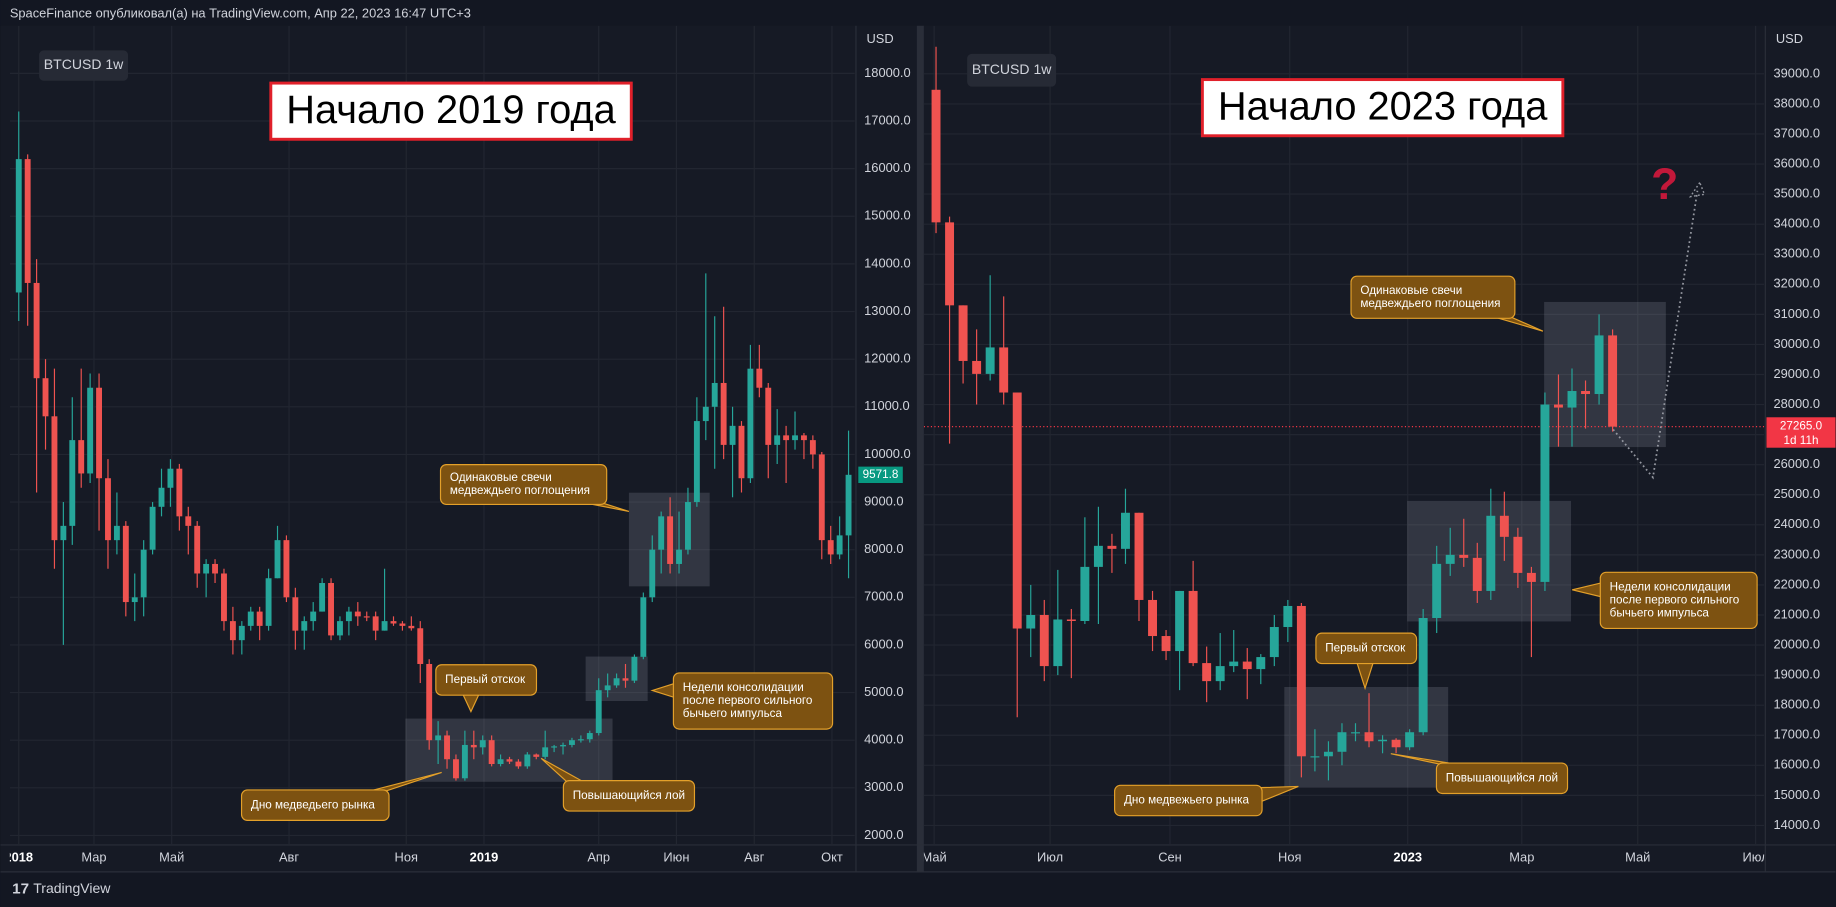 Image resolution: width=1836 pixels, height=907 pixels. I want to click on y-tick-label: 35000.0, so click(1797, 193).